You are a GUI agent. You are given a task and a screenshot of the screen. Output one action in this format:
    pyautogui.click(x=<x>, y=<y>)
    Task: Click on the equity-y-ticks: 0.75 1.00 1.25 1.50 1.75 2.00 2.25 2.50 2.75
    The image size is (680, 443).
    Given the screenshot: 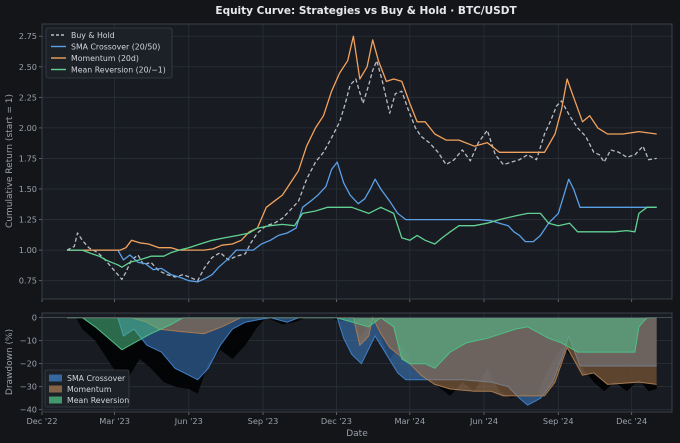 What is the action you would take?
    pyautogui.click(x=30, y=158)
    